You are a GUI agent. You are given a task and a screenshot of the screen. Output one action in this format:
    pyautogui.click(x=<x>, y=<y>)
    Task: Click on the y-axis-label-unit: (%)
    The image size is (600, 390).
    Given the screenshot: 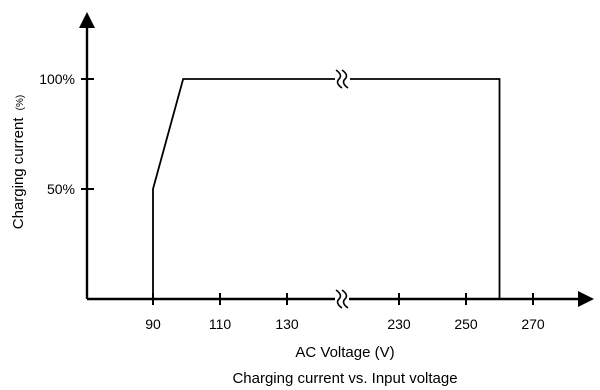 What is the action you would take?
    pyautogui.click(x=20, y=103)
    